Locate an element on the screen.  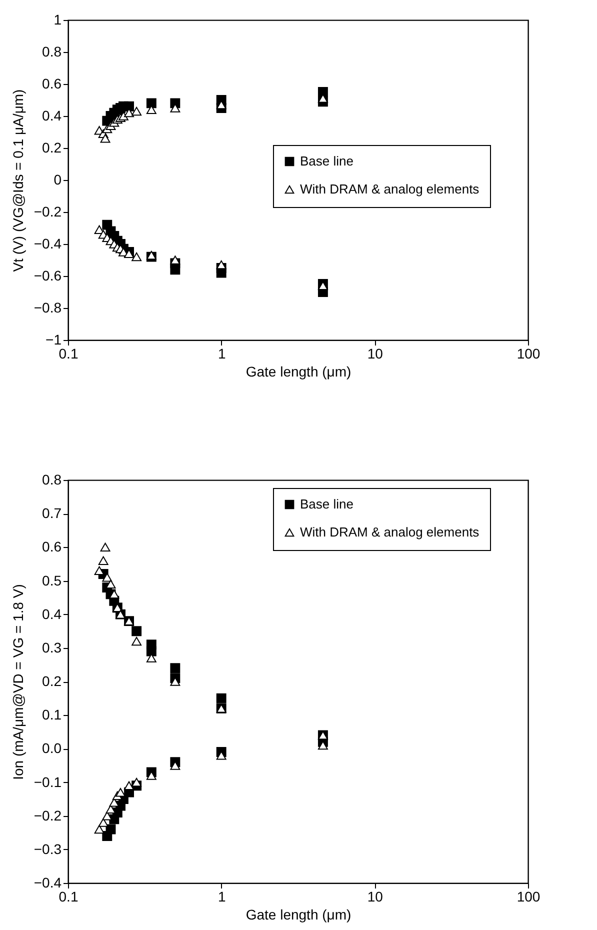
y-tick-label: 0.3 is located at coordinates (52, 647).